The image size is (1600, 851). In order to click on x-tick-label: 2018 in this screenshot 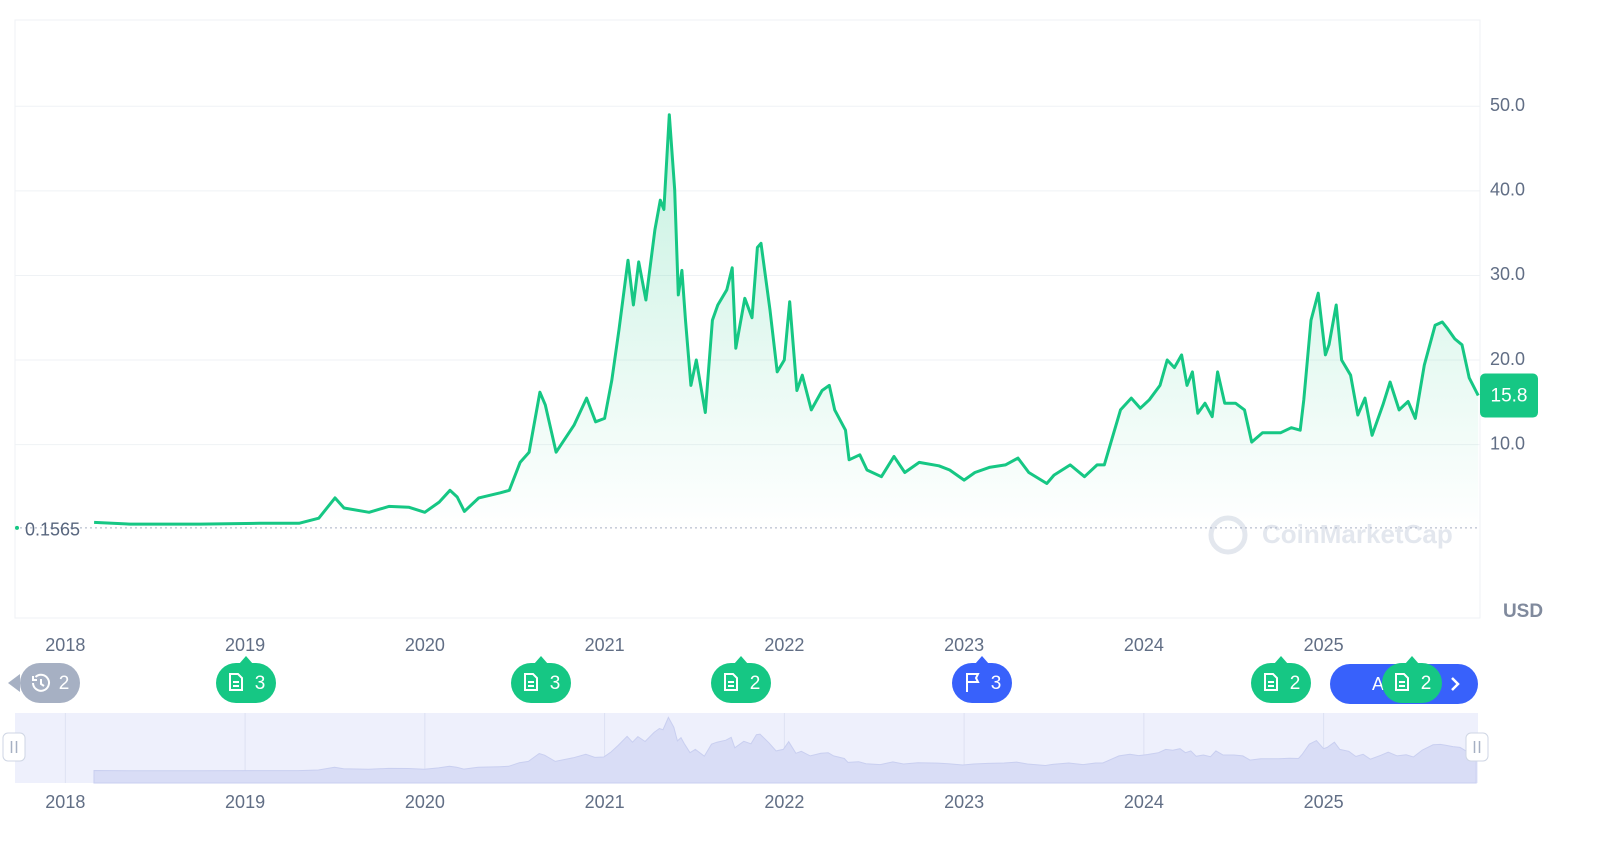, I will do `click(65, 645)`.